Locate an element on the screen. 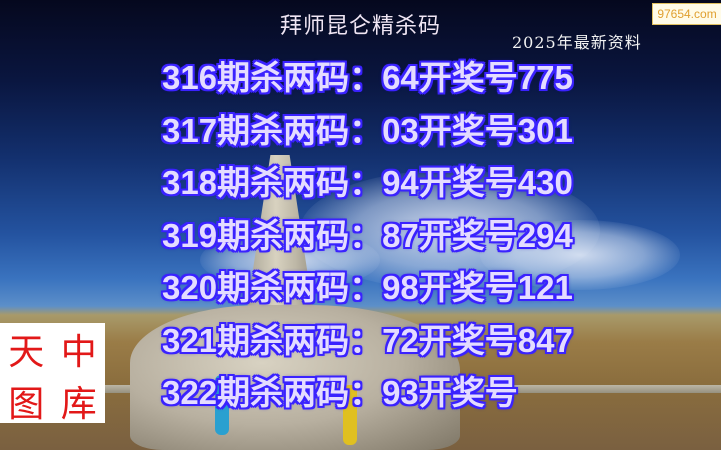 This screenshot has width=721, height=450. prediction-row: 316期杀两码：64开奖号775 is located at coordinates (367, 77).